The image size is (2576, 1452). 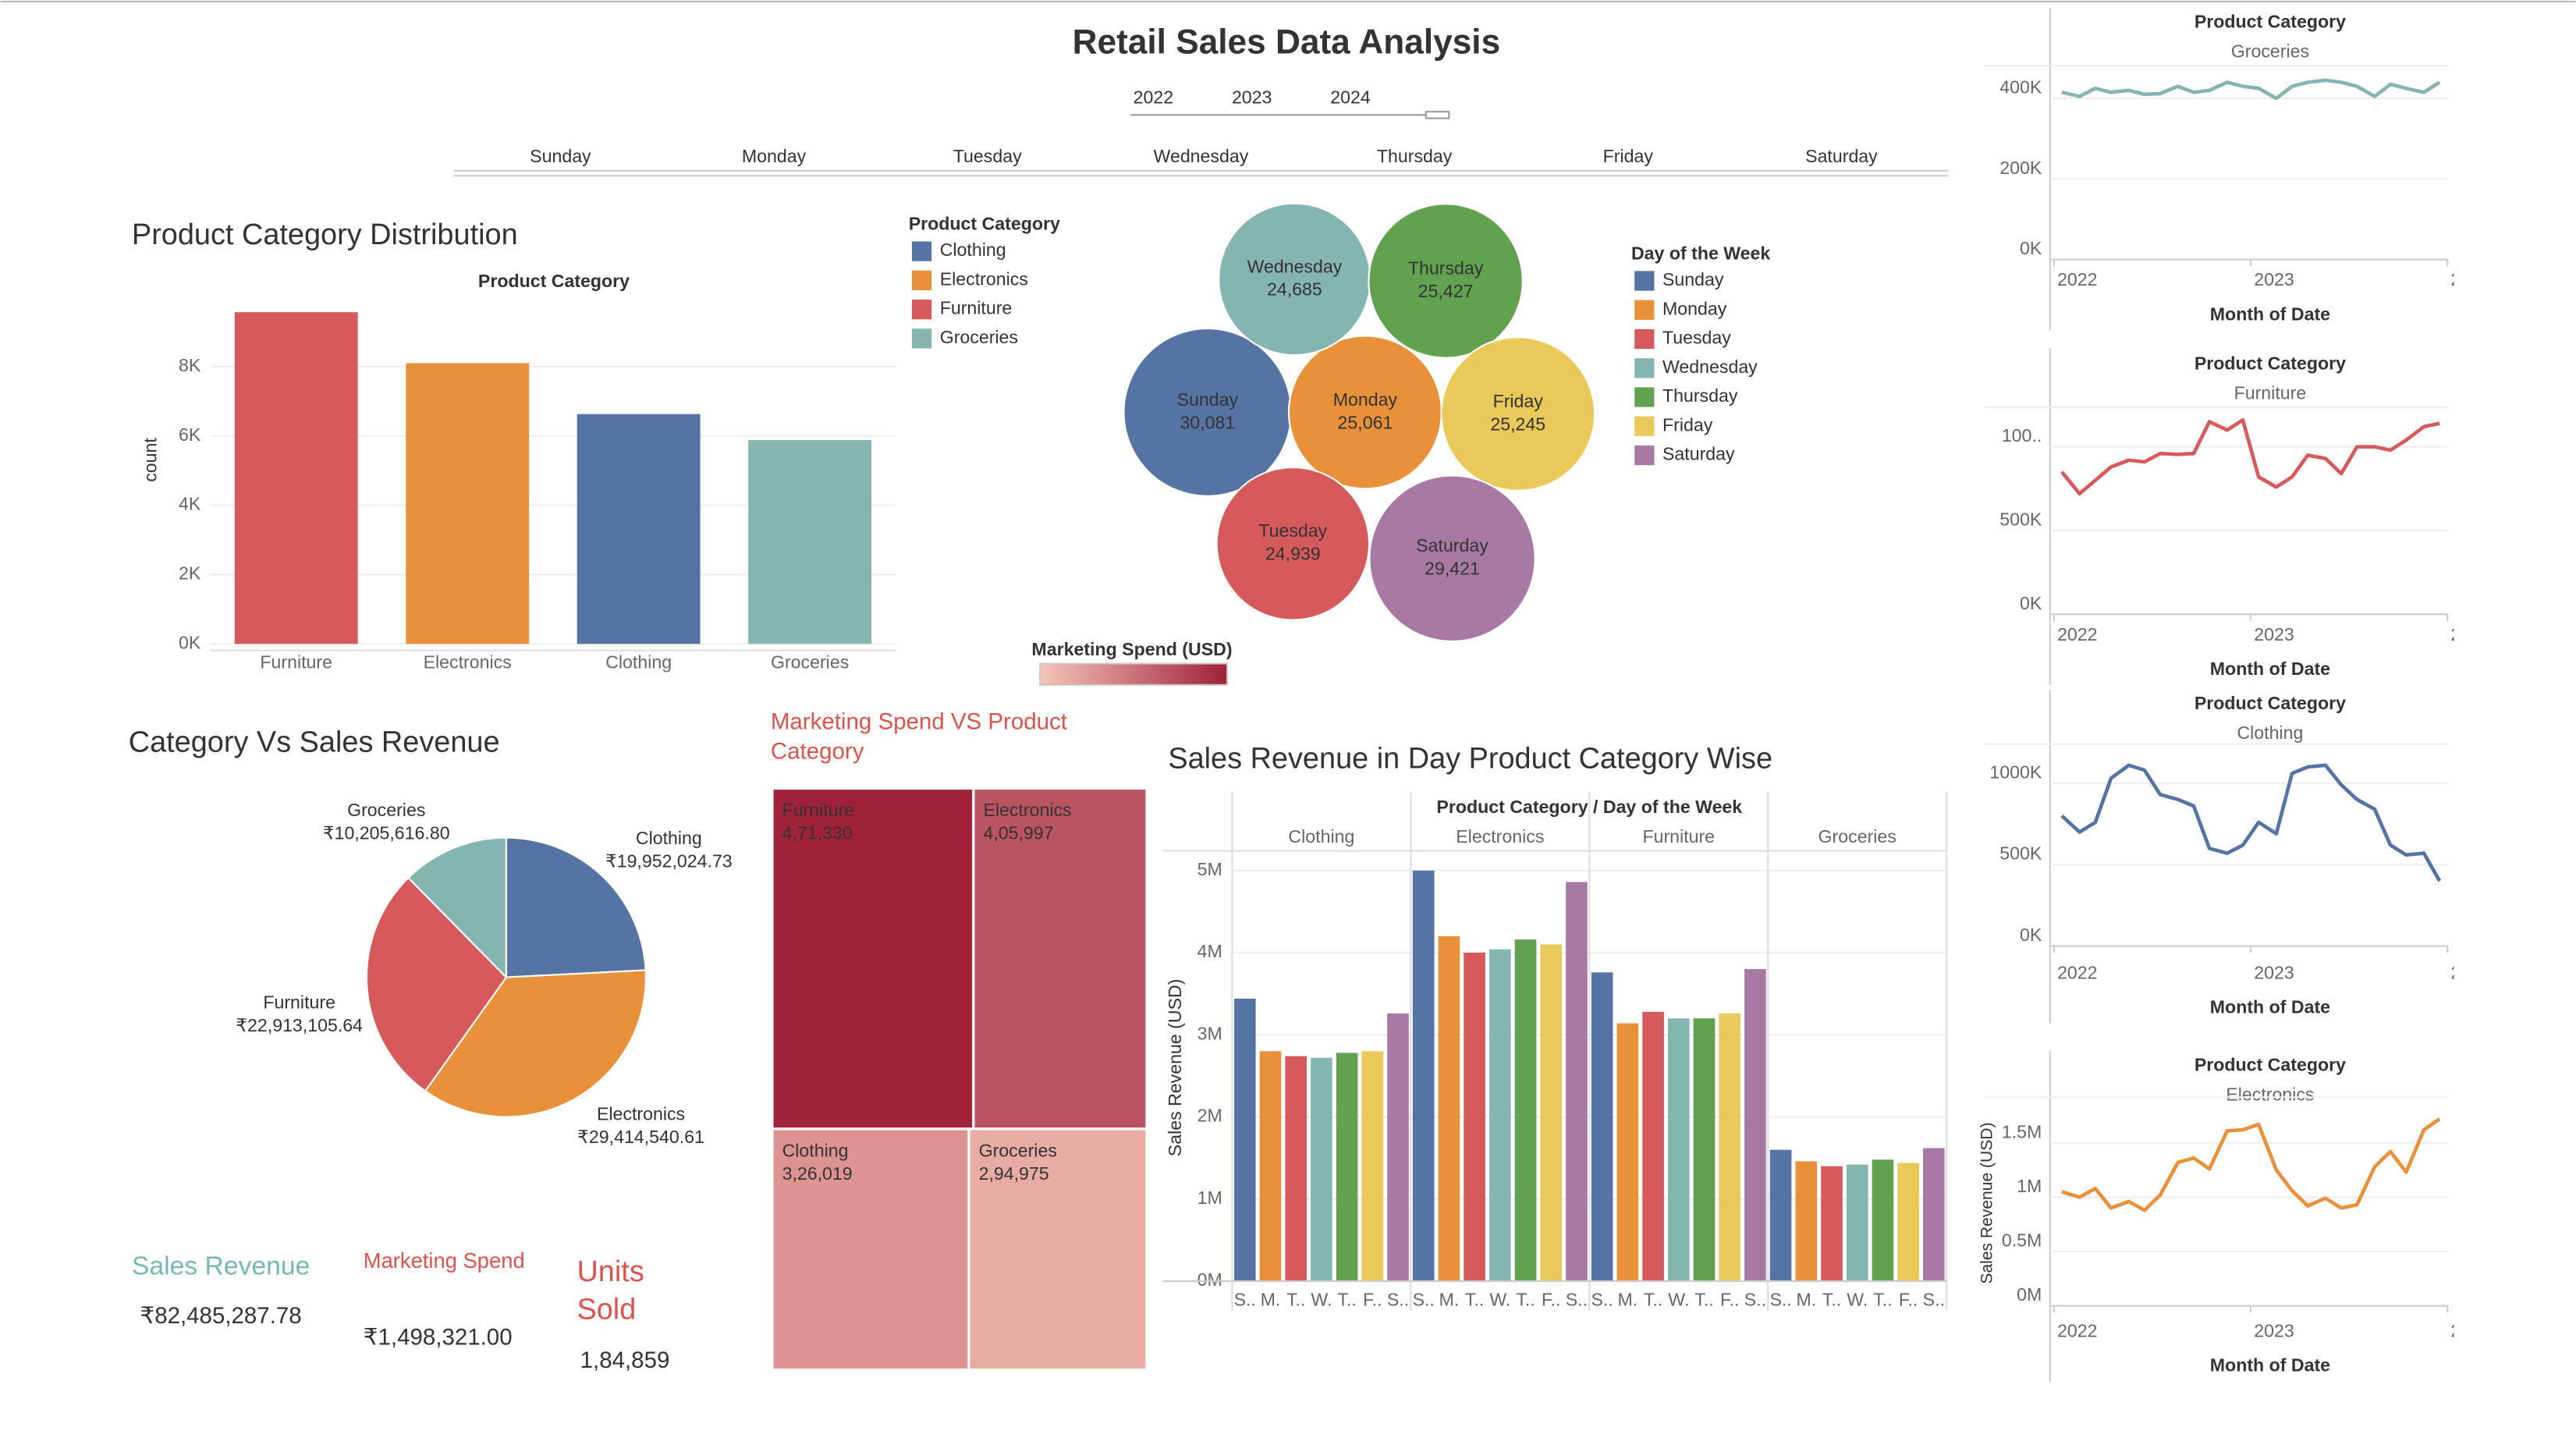 What do you see at coordinates (973, 250) in the screenshot?
I see `legend-label: Clothing` at bounding box center [973, 250].